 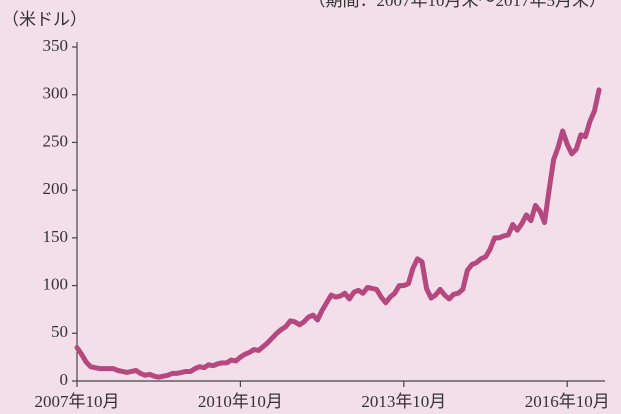 I want to click on y-tick-label: 150, so click(x=56, y=236).